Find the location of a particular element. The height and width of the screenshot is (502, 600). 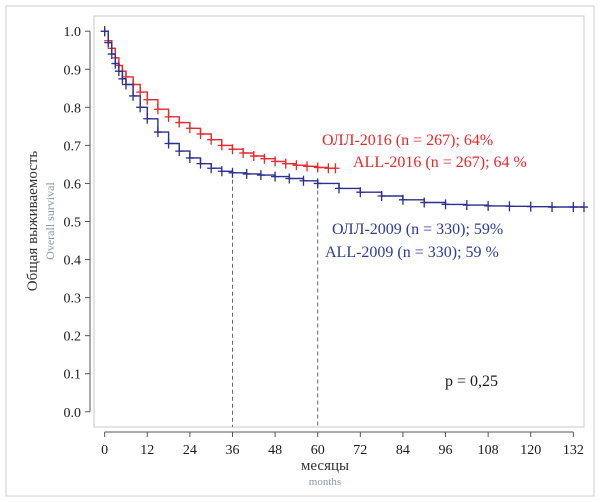

x-tick-label: 36 is located at coordinates (232, 450).